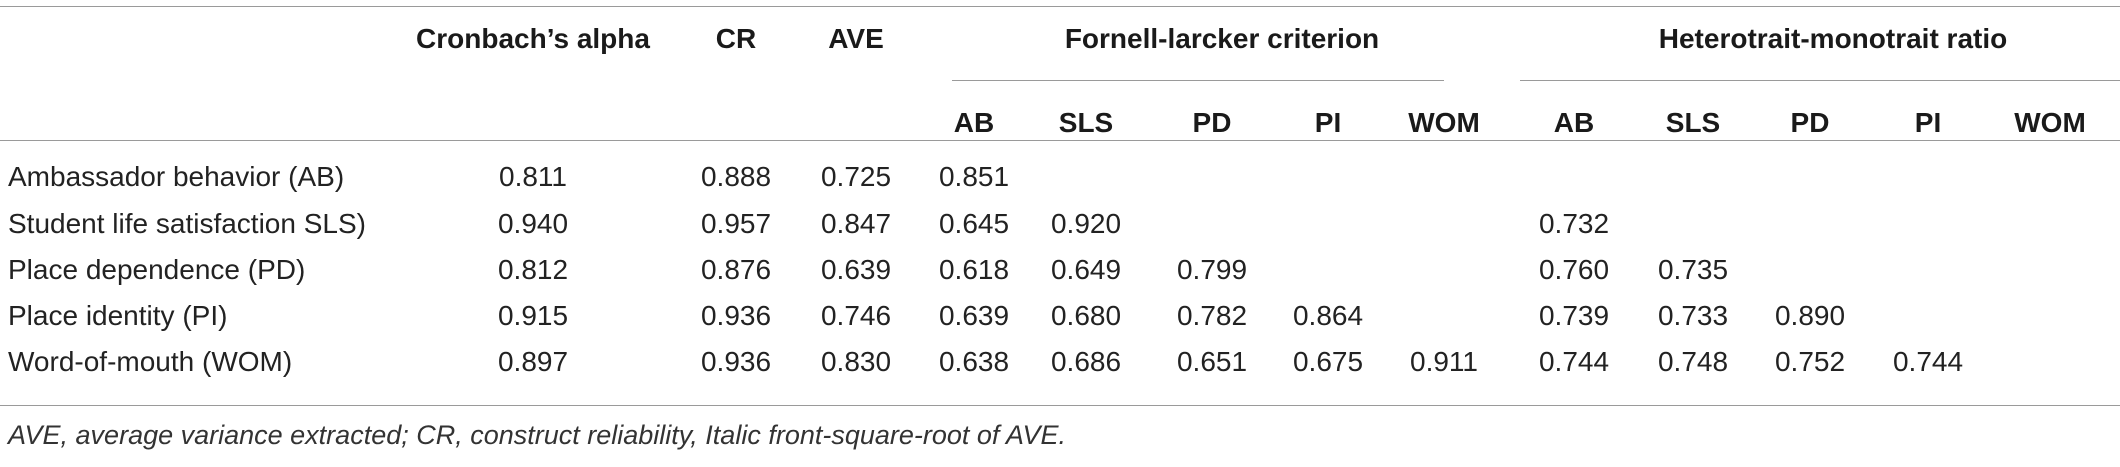 The image size is (2120, 467). Describe the element at coordinates (533, 269) in the screenshot. I see `cell-cronbach: 0.812` at that location.